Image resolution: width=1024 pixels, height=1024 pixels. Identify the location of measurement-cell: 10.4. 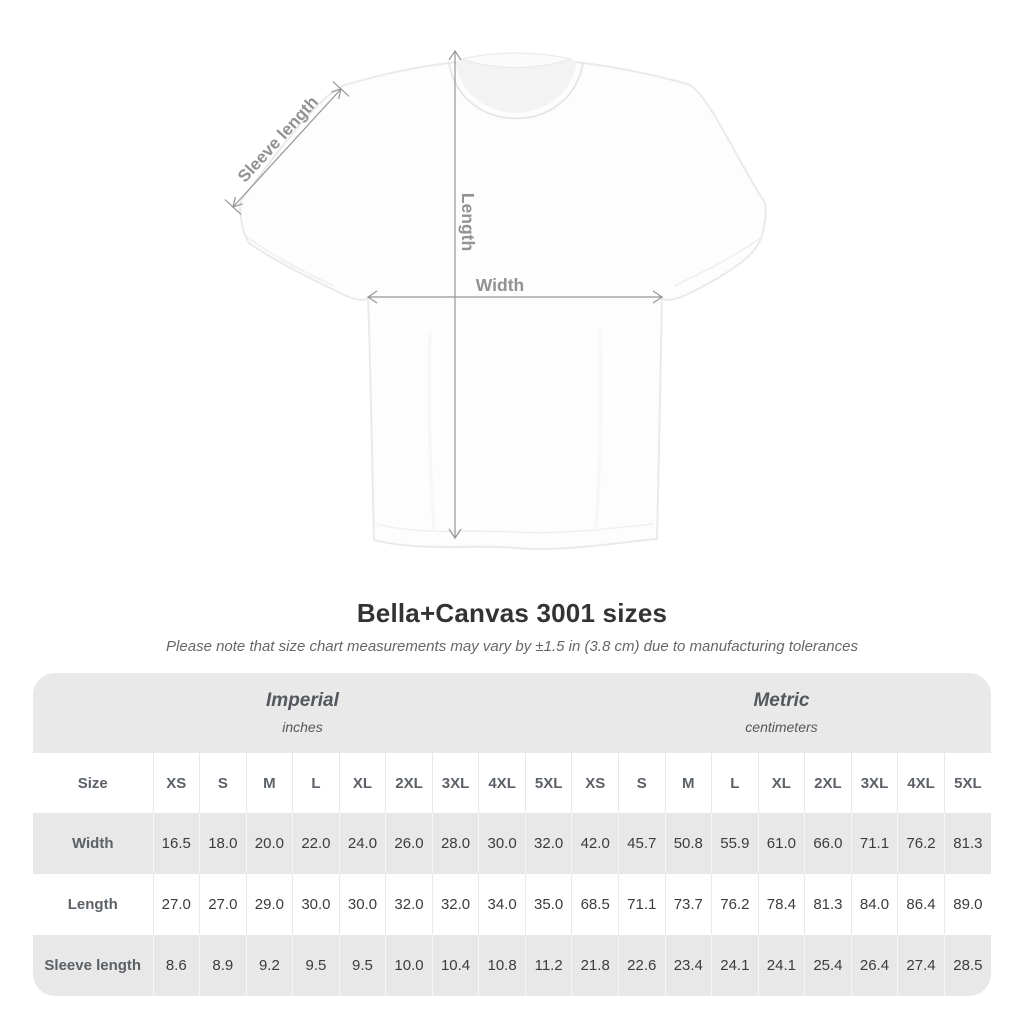
(455, 965).